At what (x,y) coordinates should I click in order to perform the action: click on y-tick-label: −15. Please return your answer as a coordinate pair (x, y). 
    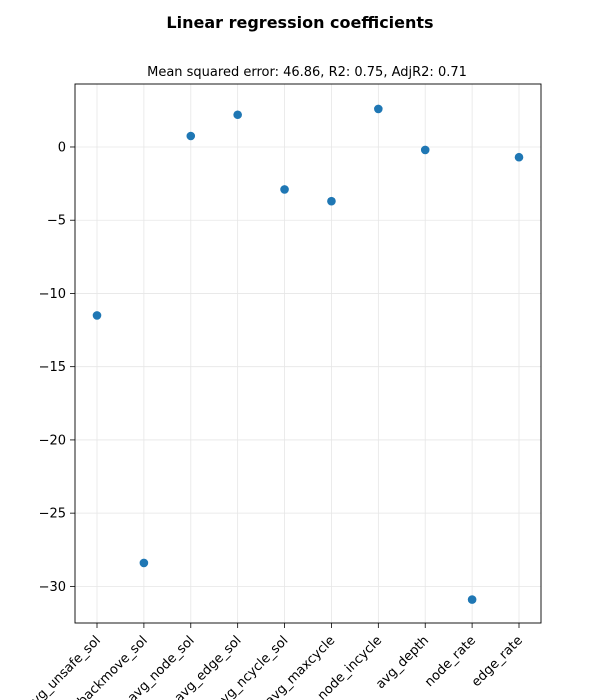
    Looking at the image, I should click on (52, 367).